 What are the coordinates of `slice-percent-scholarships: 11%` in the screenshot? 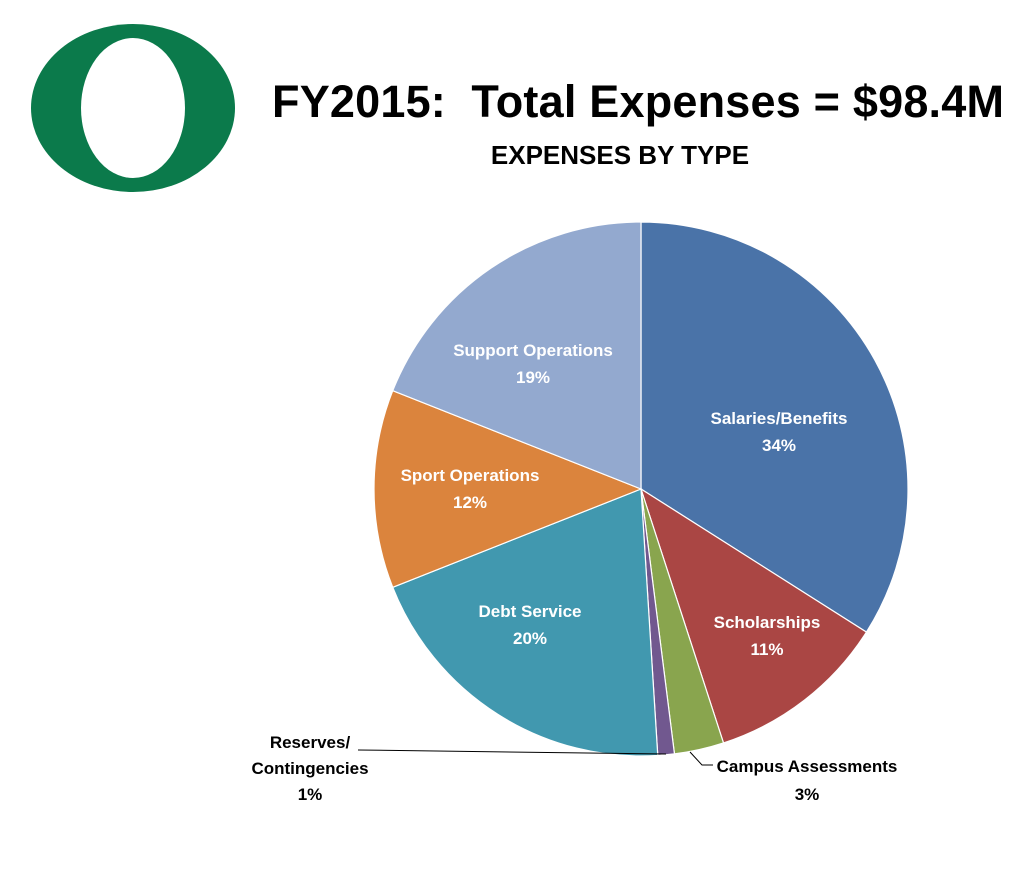 It's located at (766, 649).